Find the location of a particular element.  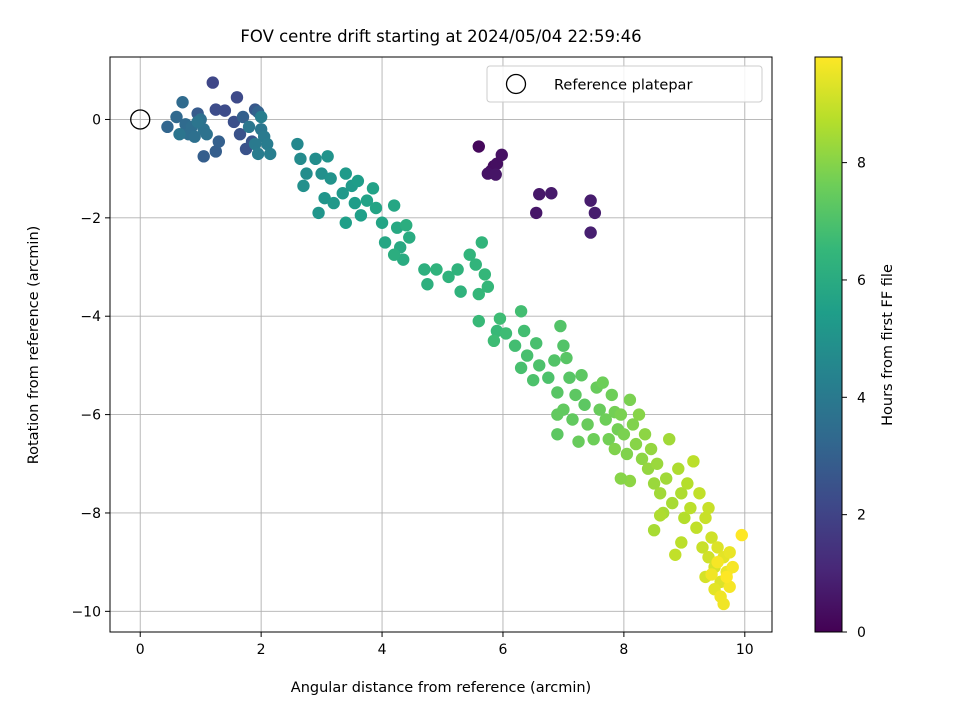

reference-marker is located at coordinates (140, 119).